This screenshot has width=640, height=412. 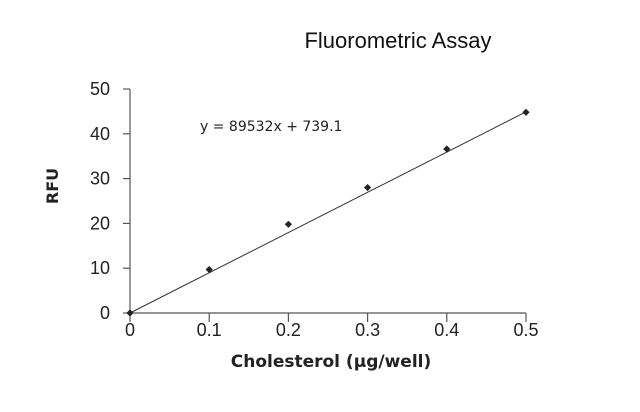 What do you see at coordinates (367, 330) in the screenshot?
I see `x-tick-label: 0.3` at bounding box center [367, 330].